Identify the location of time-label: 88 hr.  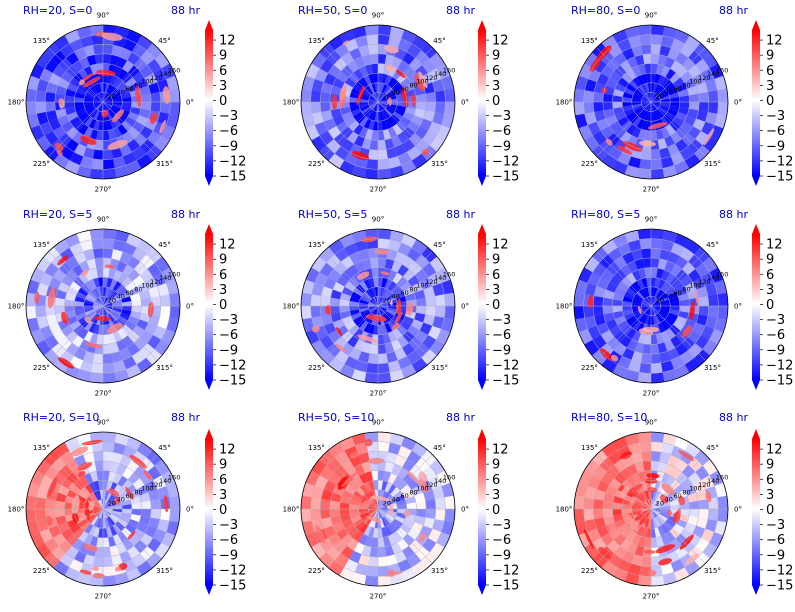
(185, 10).